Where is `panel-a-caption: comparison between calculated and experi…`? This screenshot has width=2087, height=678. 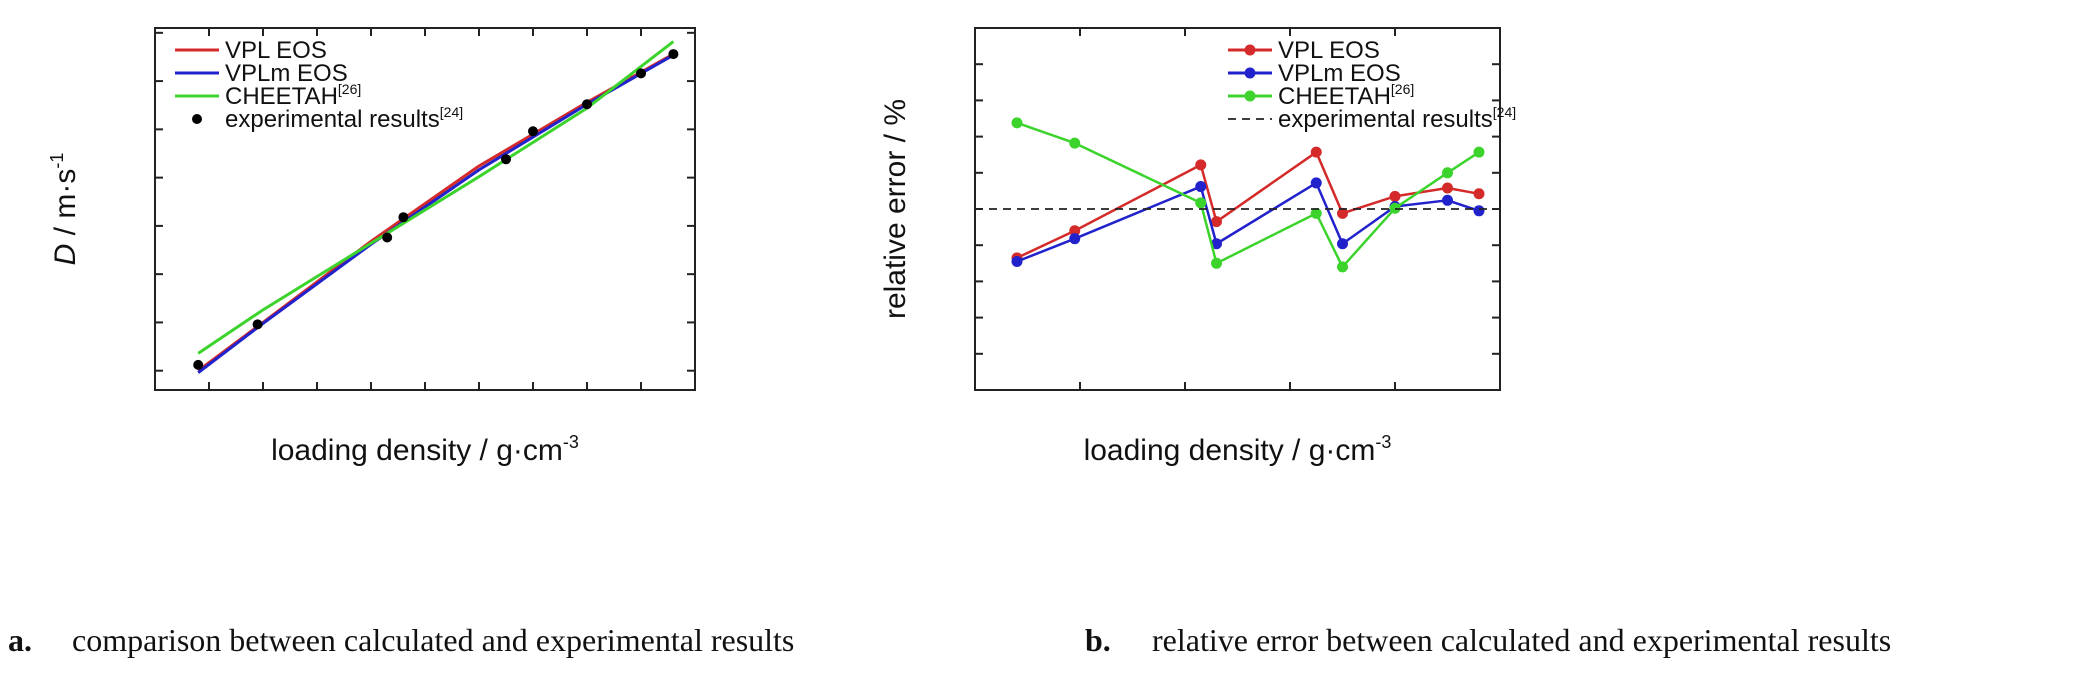 panel-a-caption: comparison between calculated and experi… is located at coordinates (433, 640).